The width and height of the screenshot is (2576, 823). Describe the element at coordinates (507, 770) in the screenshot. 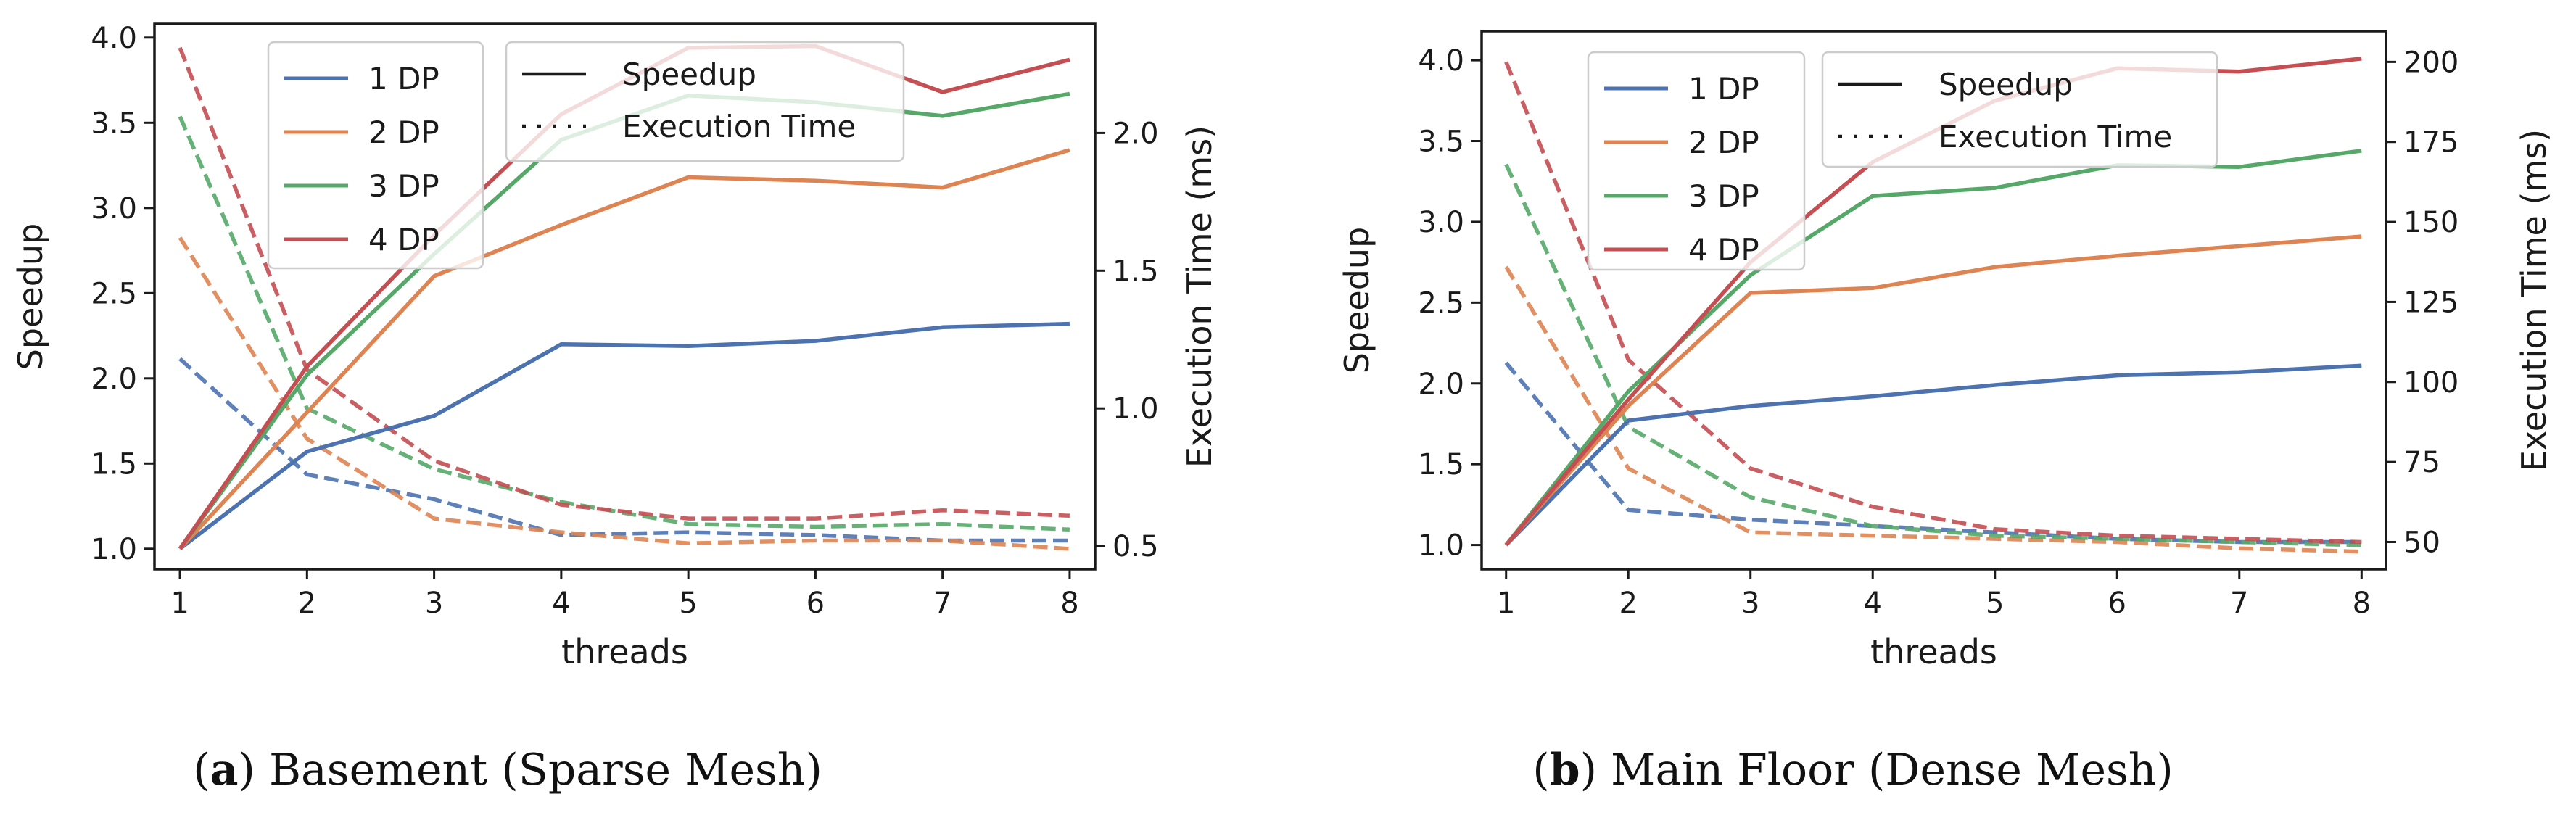

I see `caption-a: (a) Basement (Sparse Mesh)` at that location.